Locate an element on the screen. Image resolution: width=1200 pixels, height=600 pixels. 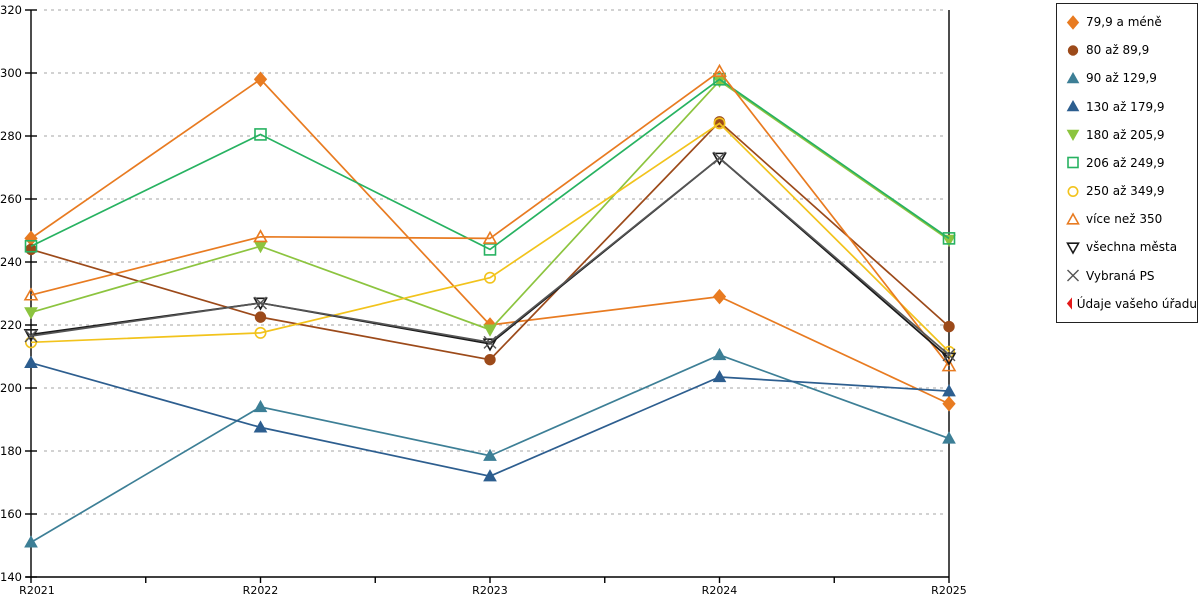
square-icon is located at coordinates (1073, 163).